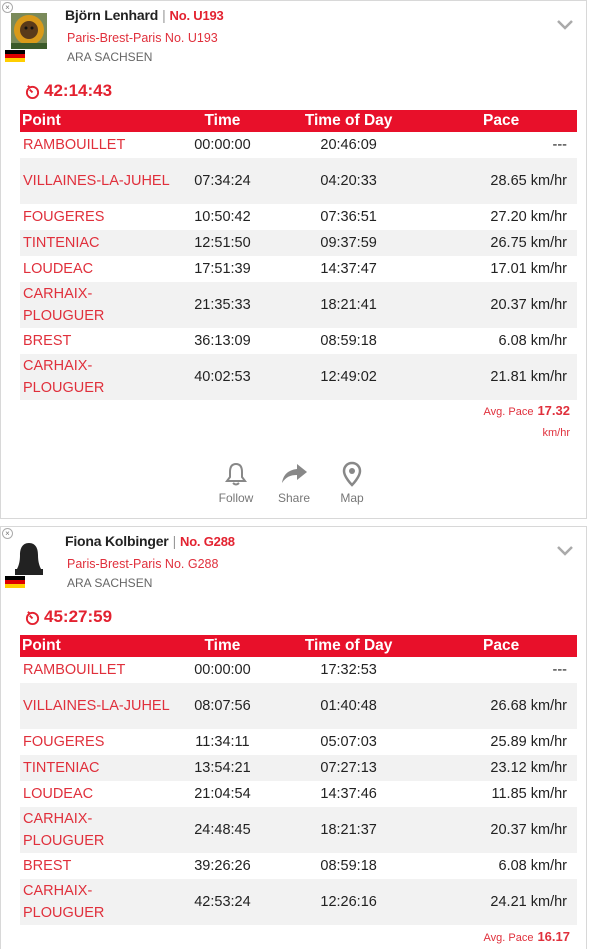  What do you see at coordinates (533, 341) in the screenshot?
I see `pace: 6.08 km/hr` at bounding box center [533, 341].